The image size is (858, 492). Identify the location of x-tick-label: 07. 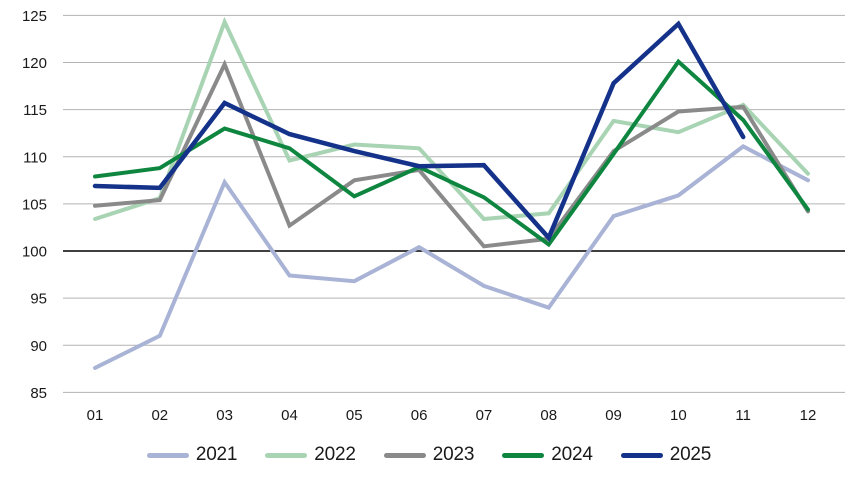
(484, 415).